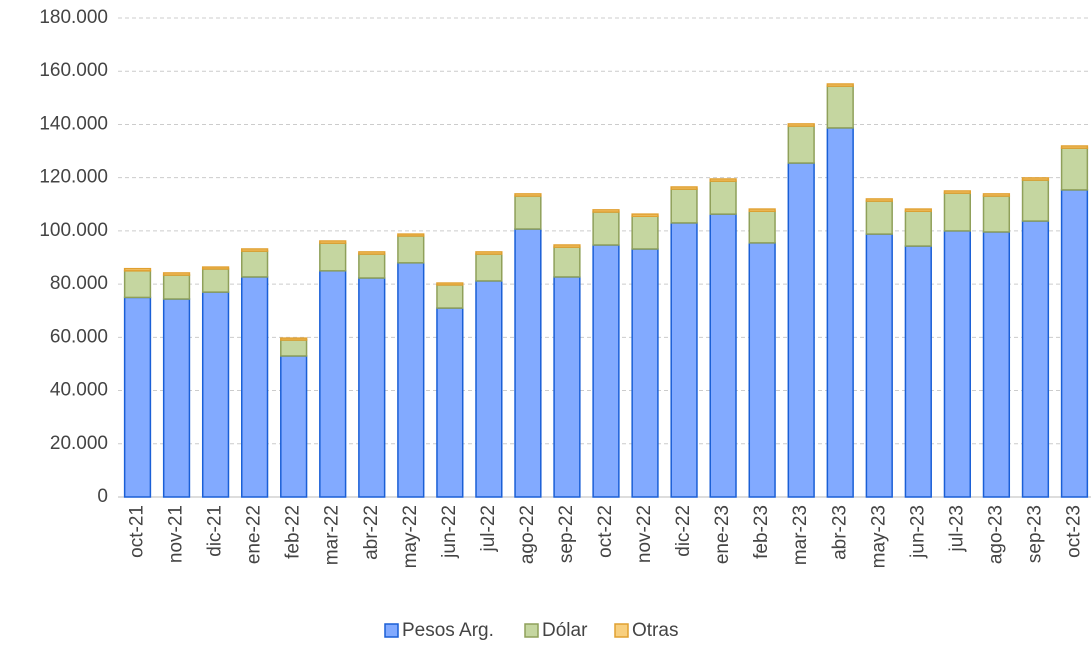  What do you see at coordinates (254, 534) in the screenshot?
I see `x-tick-label: ene-22` at bounding box center [254, 534].